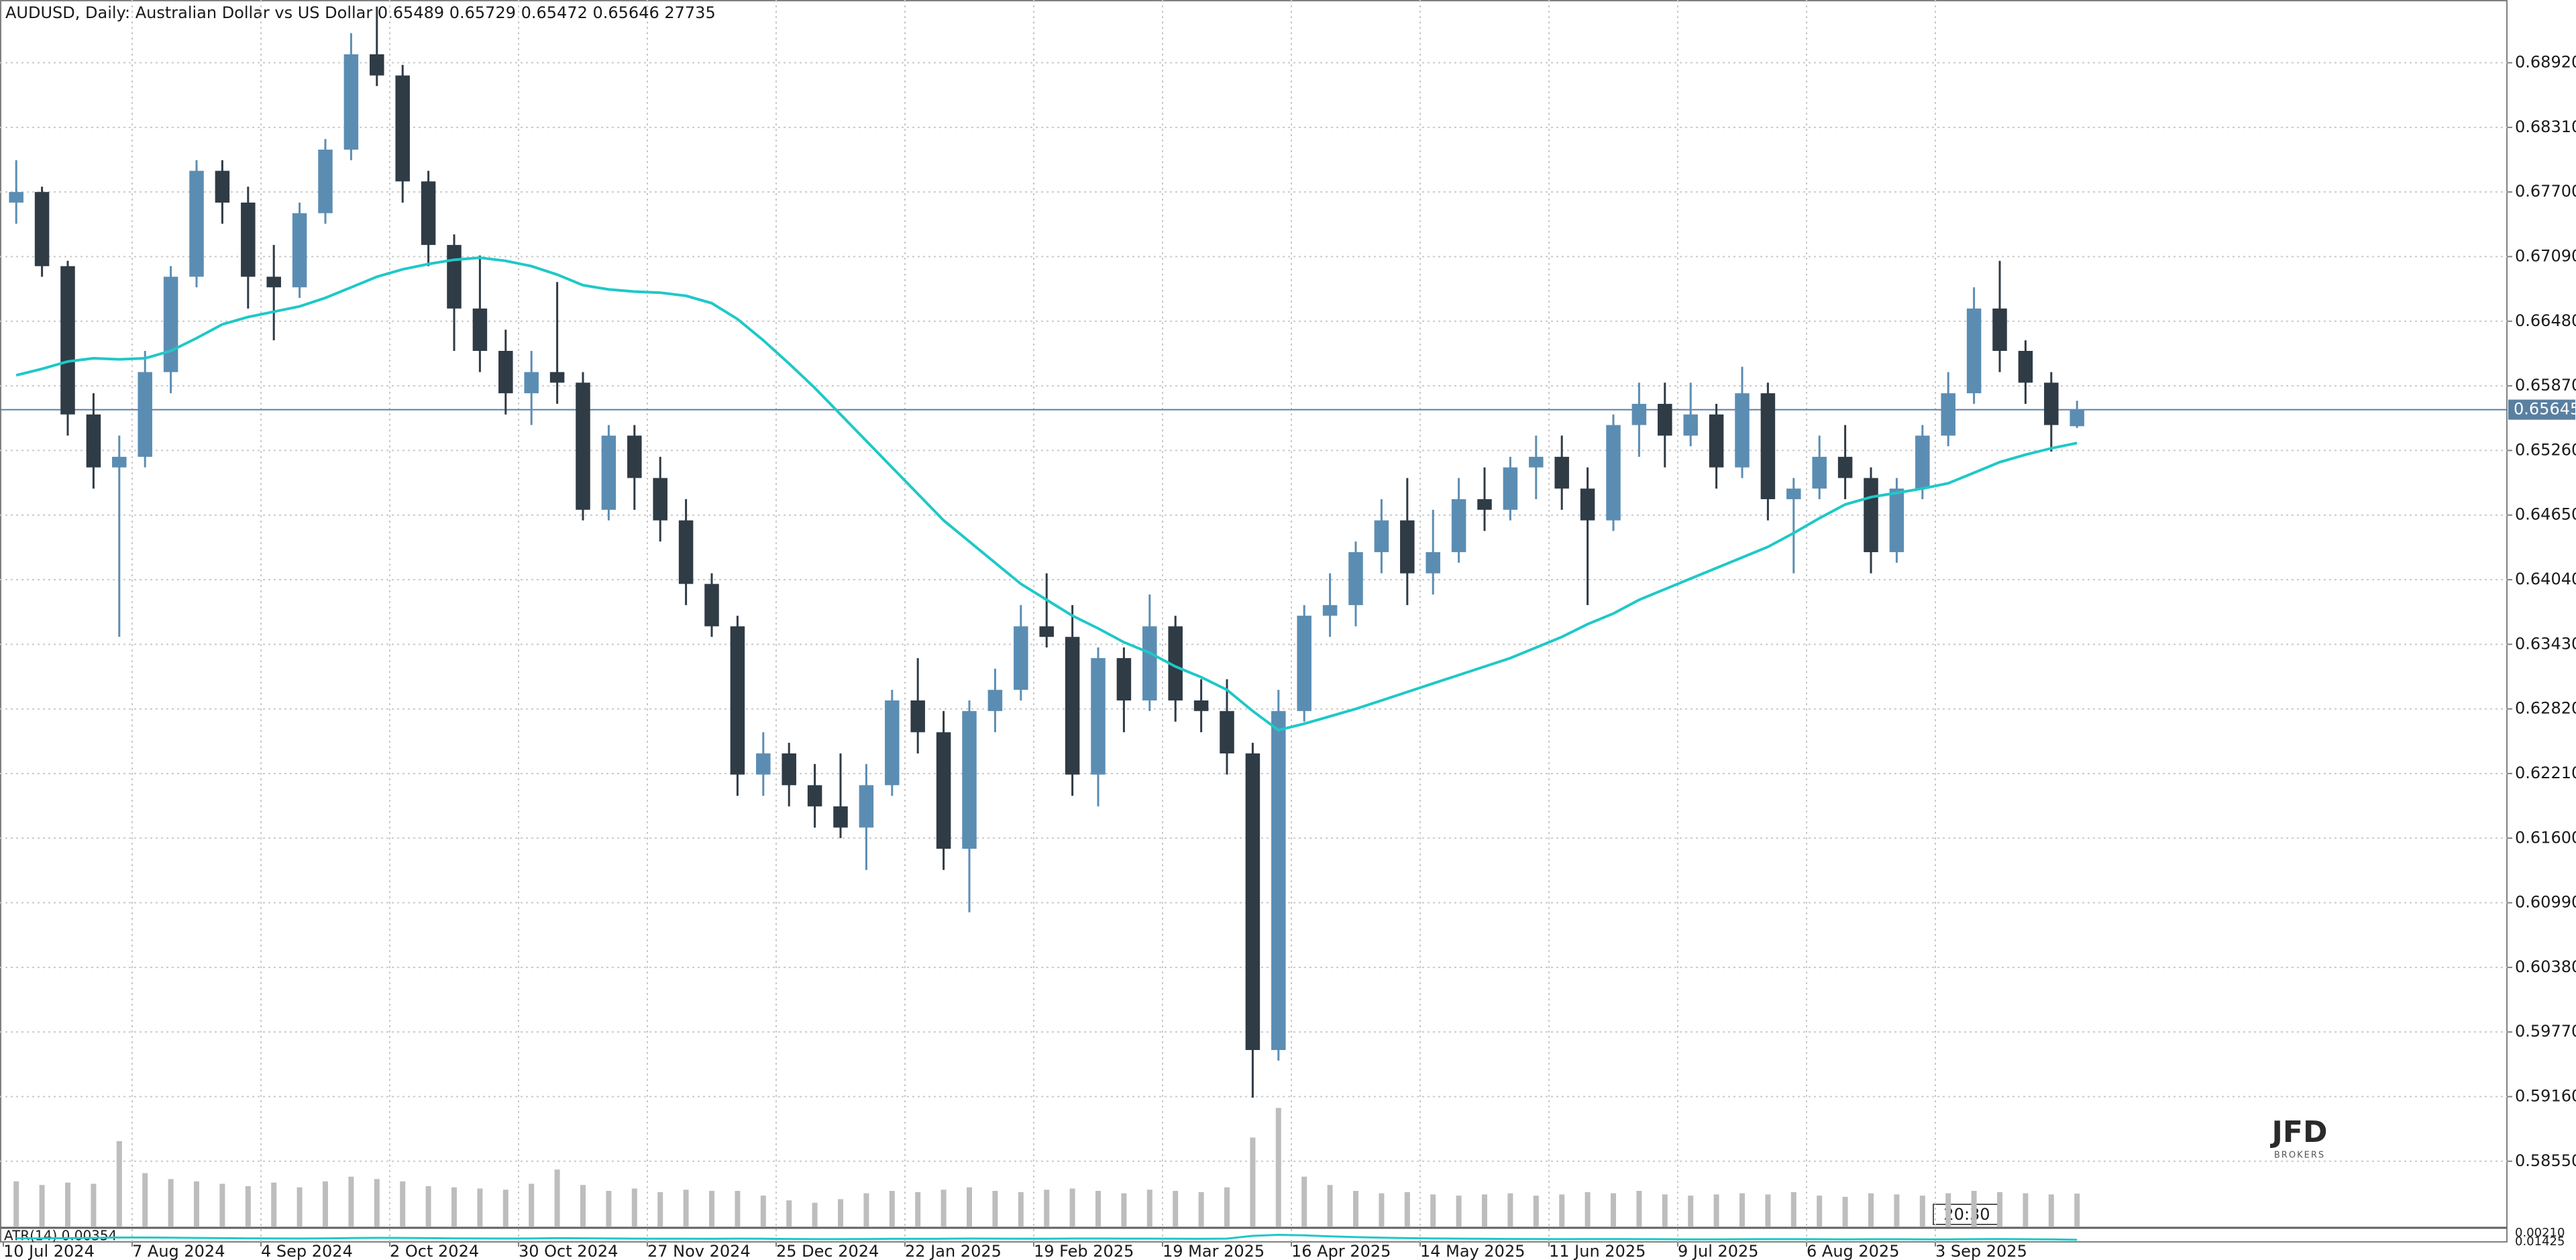  Describe the element at coordinates (2299, 1132) in the screenshot. I see `logo: JFD` at that location.